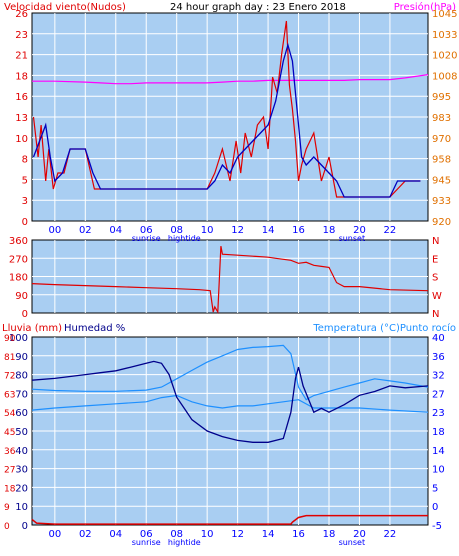 This screenshot has height=556, width=459. I want to click on y-tick-label: 270, so click(18, 259).